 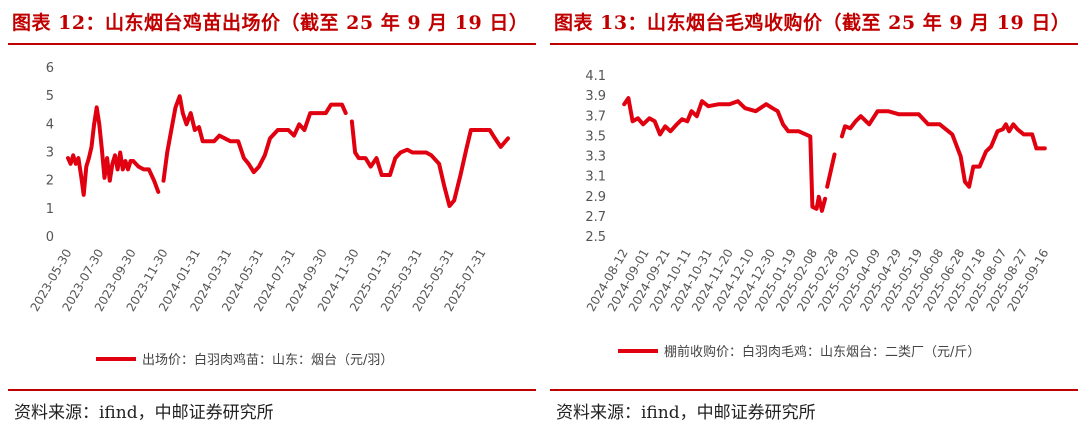 I want to click on legend-label: 出场价：白羽肉鸡苗：山东：烟台（元/羽）, so click(x=267, y=360).